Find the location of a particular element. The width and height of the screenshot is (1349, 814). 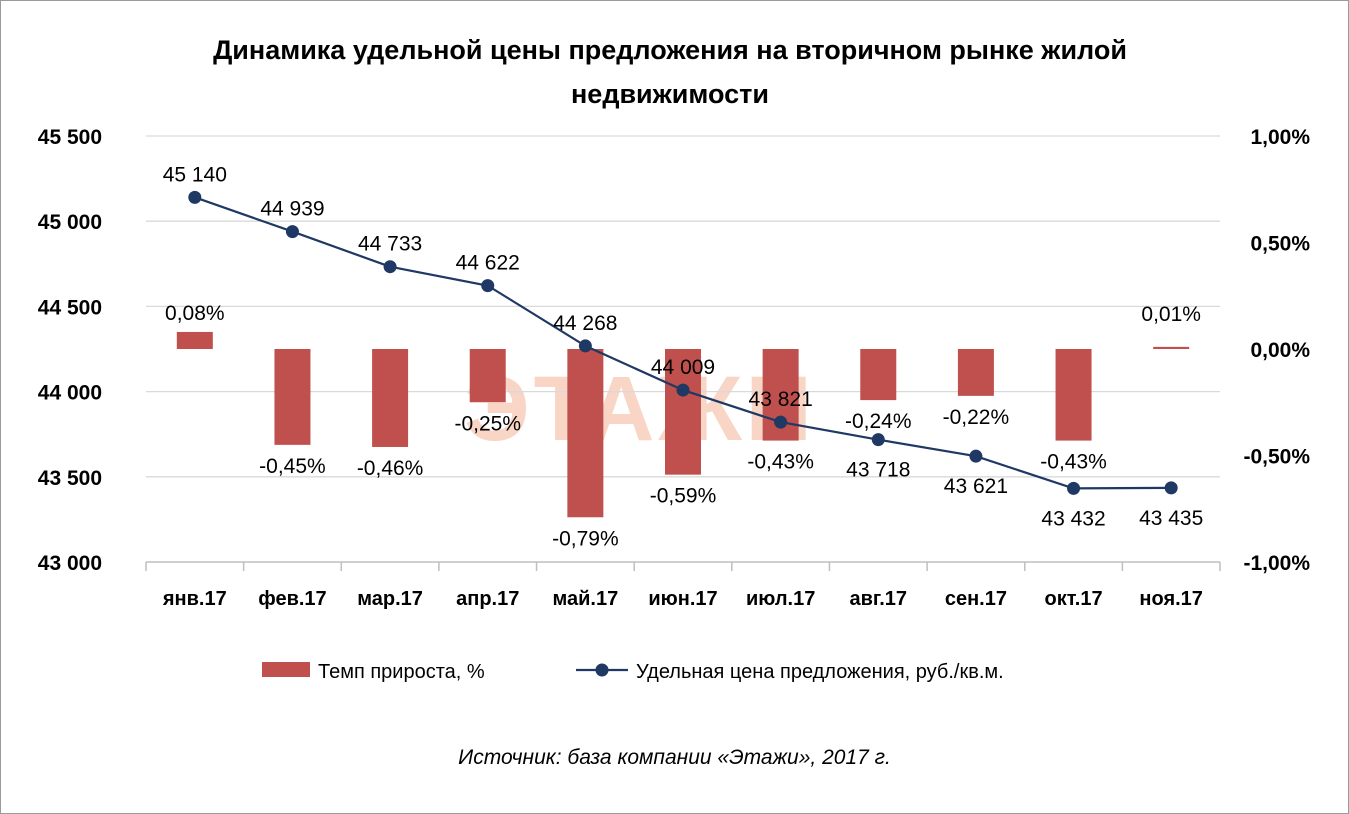

x-tick-label: апр.17 is located at coordinates (487, 599).